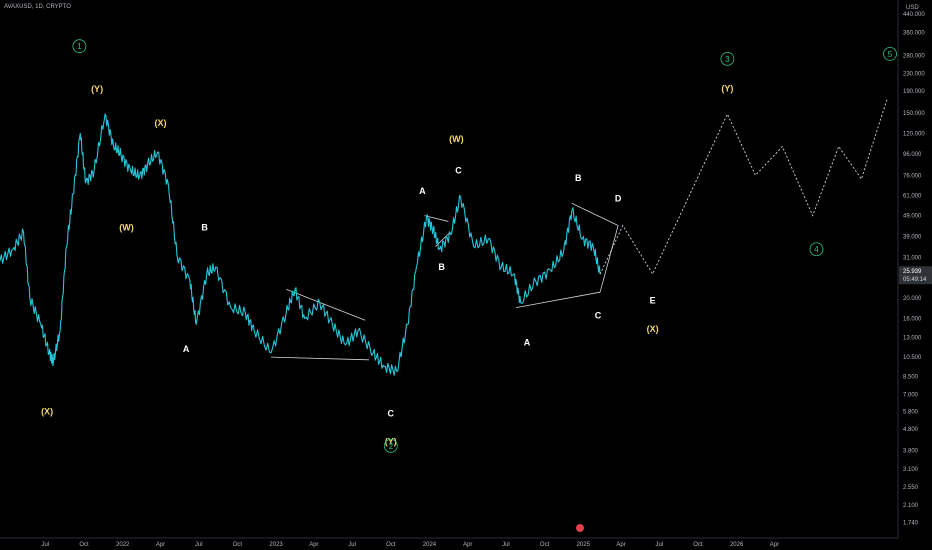 This screenshot has height=550, width=932. Describe the element at coordinates (914, 15) in the screenshot. I see `y-tick-label: 440.000` at that location.